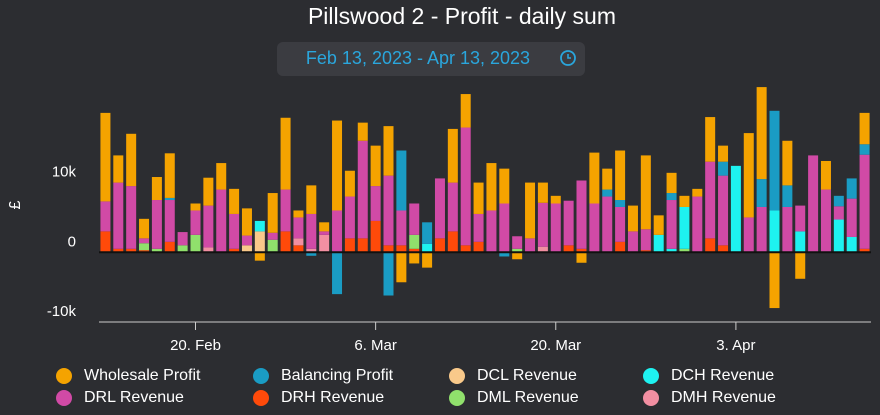 The width and height of the screenshot is (880, 415). What do you see at coordinates (337, 375) in the screenshot?
I see `legend-label: Balancing Profit` at bounding box center [337, 375].